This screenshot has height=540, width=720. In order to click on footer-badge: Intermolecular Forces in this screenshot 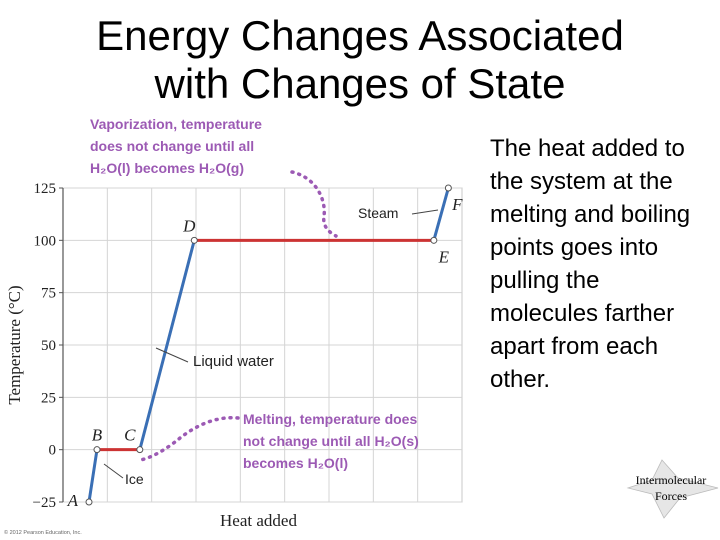, I will do `click(671, 489)`.